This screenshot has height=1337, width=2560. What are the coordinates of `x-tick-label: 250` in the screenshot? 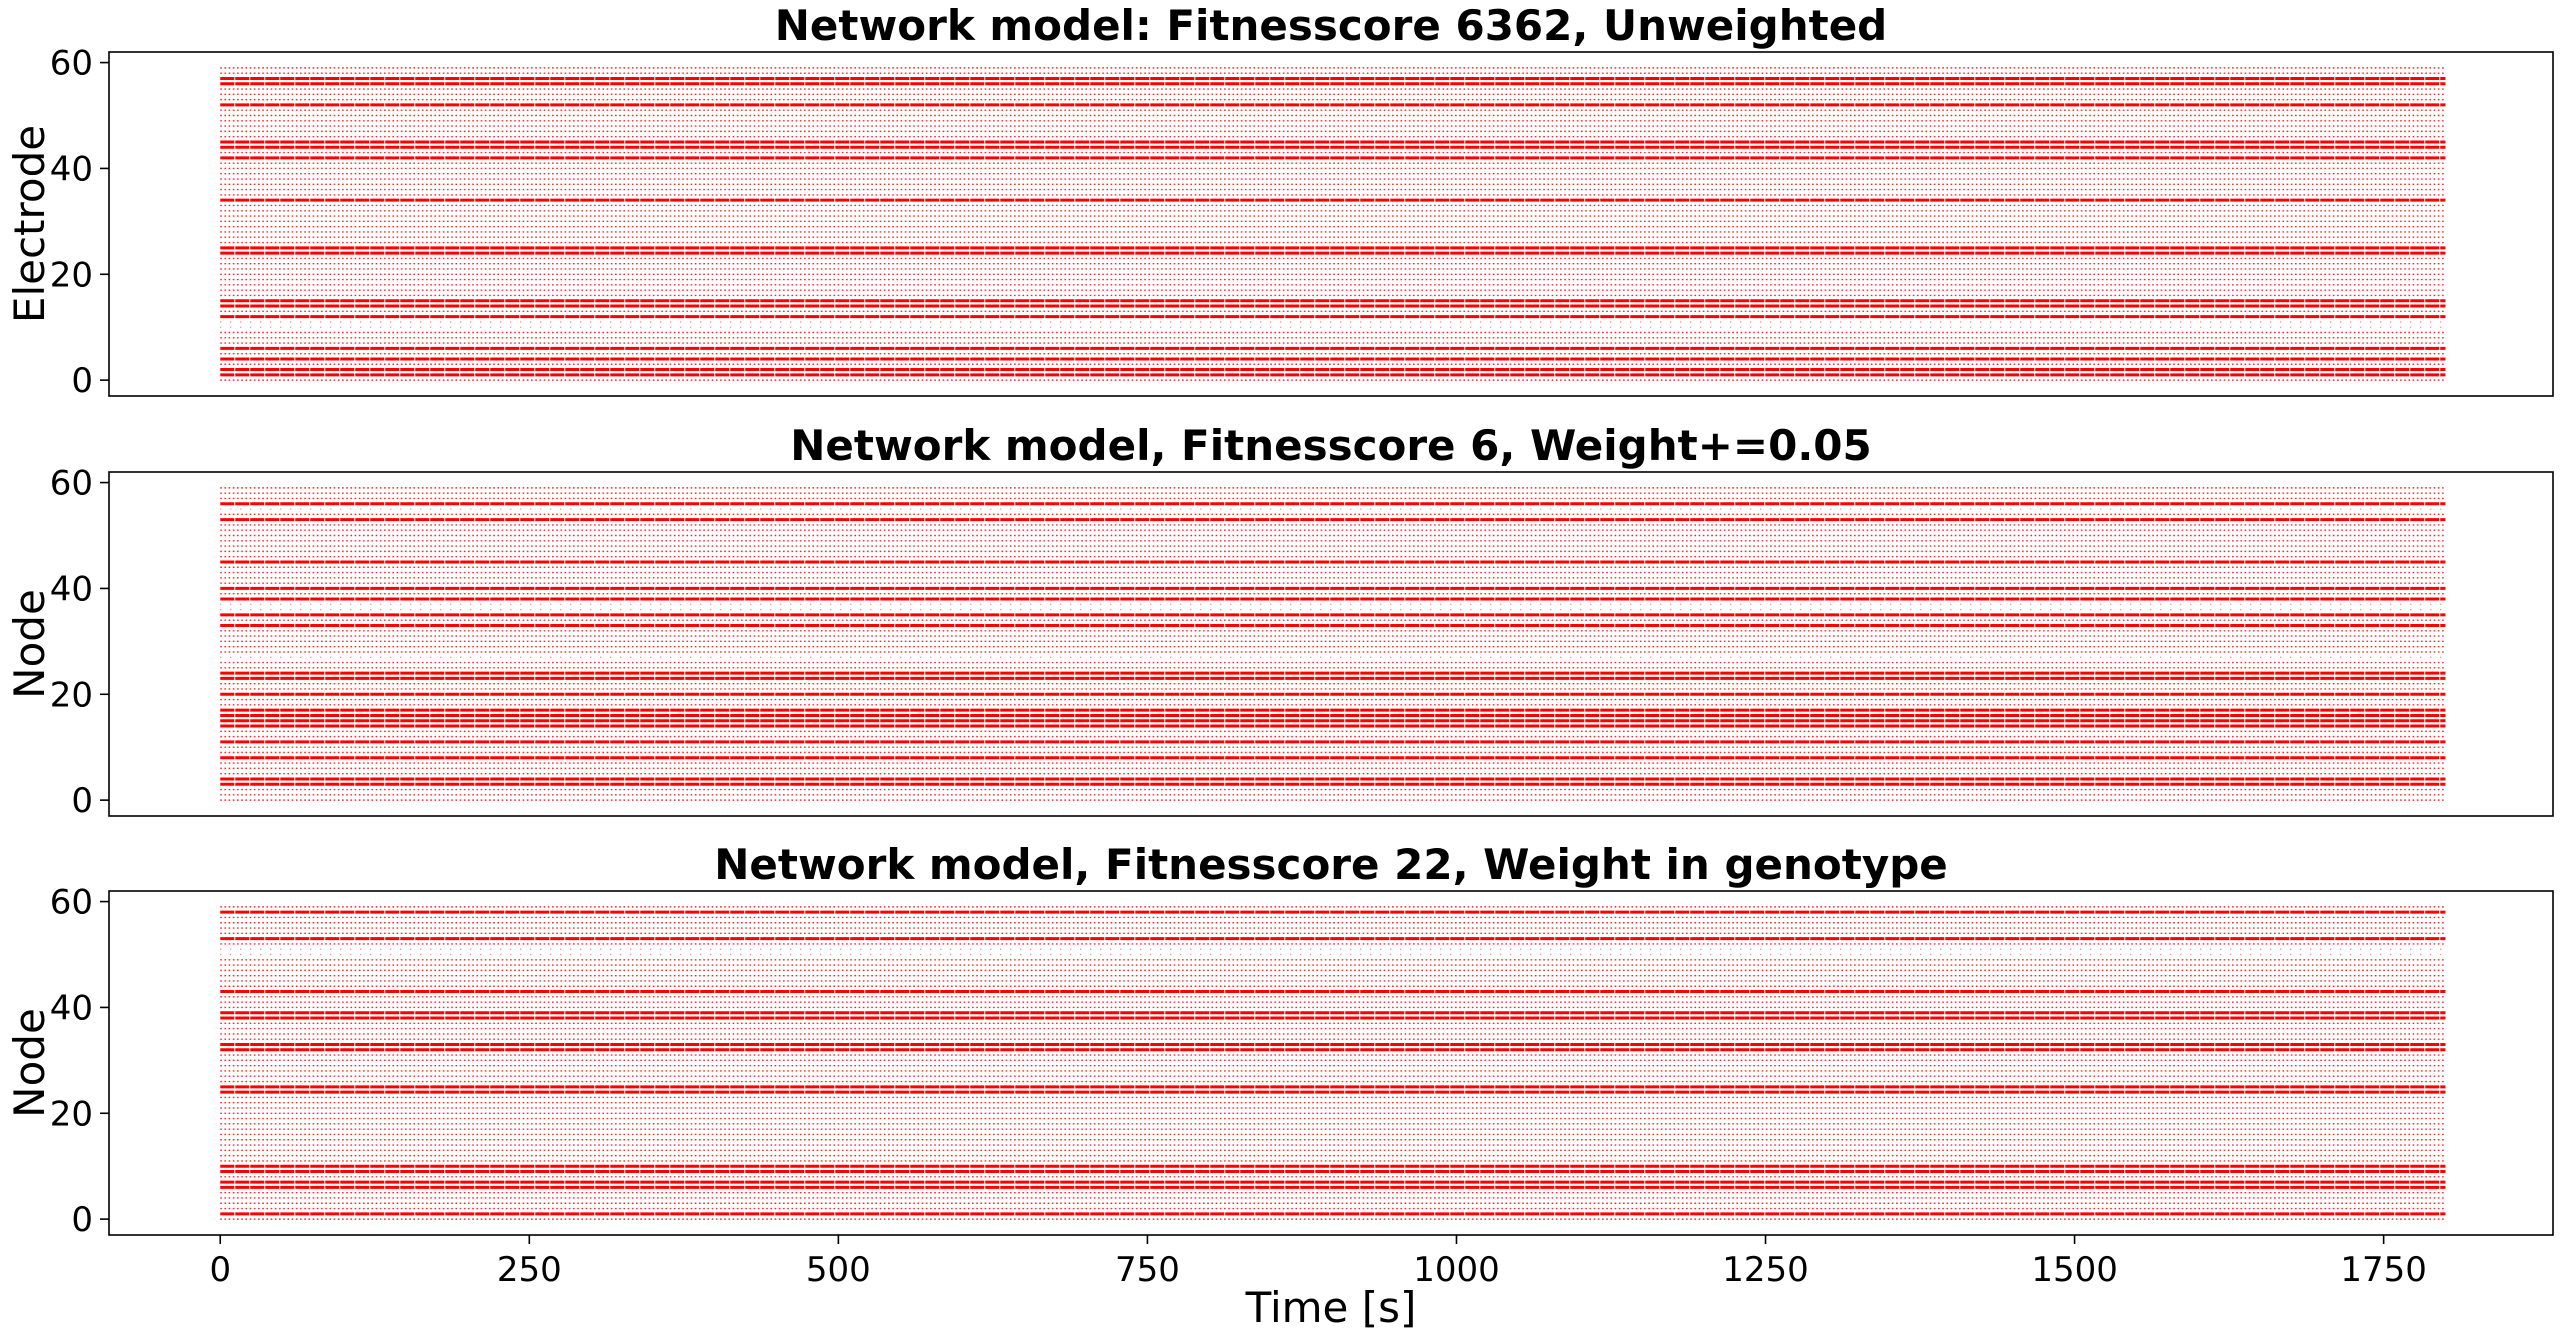 It's located at (529, 1270).